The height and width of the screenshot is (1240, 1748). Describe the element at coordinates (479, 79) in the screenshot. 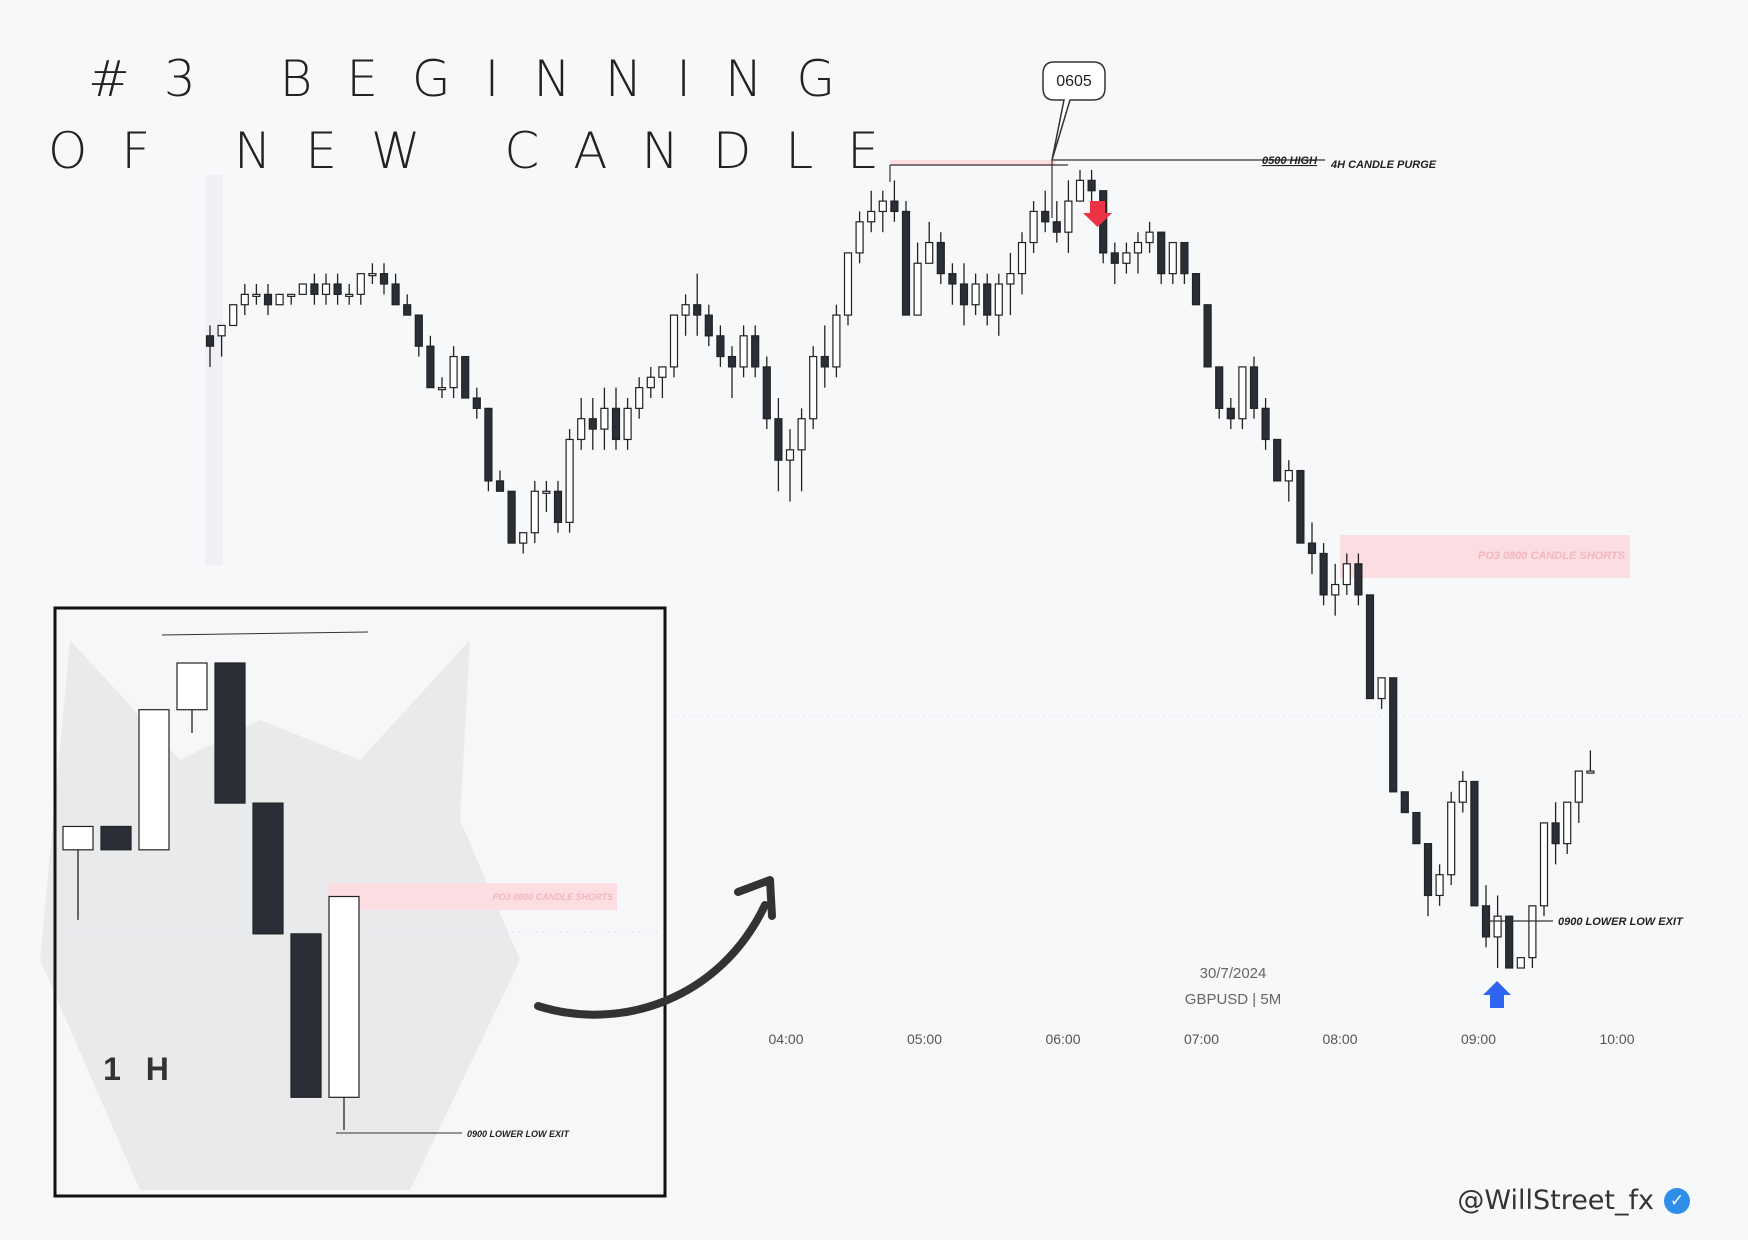

I see `page-title-line-1: #3 BEGINNING` at that location.